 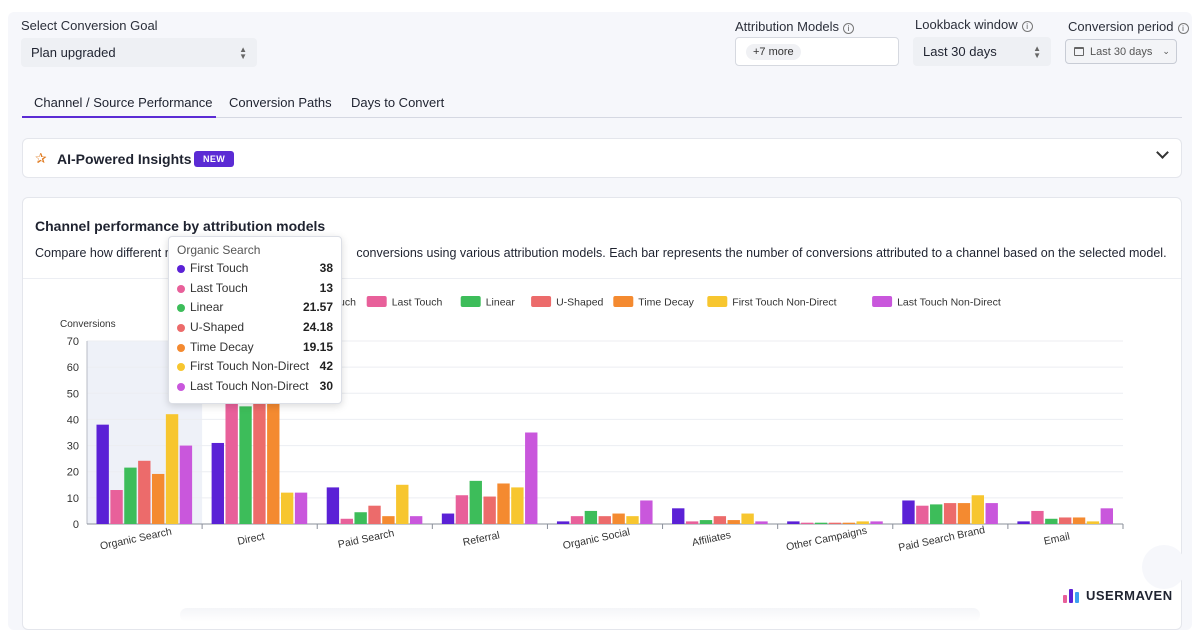 I want to click on tooltip-series-value: 30, so click(x=326, y=386).